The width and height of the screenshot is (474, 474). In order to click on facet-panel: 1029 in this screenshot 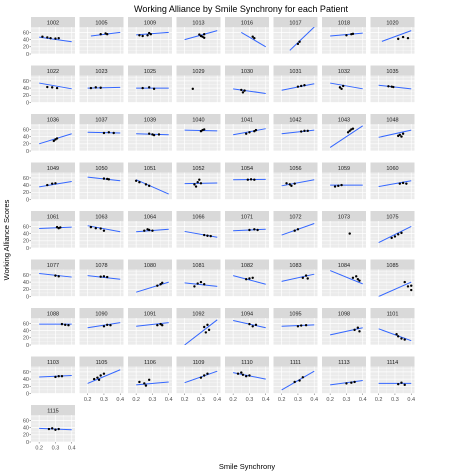, I will do `click(198, 84)`.